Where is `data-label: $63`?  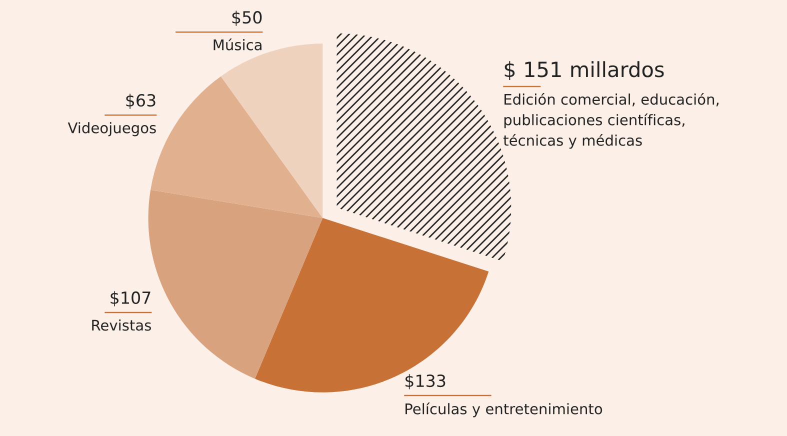
data-label: $63 is located at coordinates (141, 101).